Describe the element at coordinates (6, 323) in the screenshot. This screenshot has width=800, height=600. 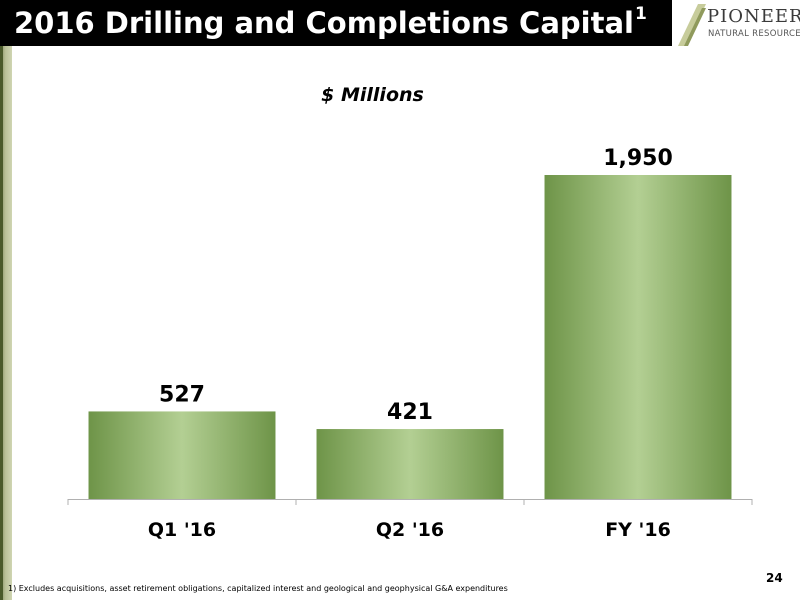
I see `left-accent-bar` at that location.